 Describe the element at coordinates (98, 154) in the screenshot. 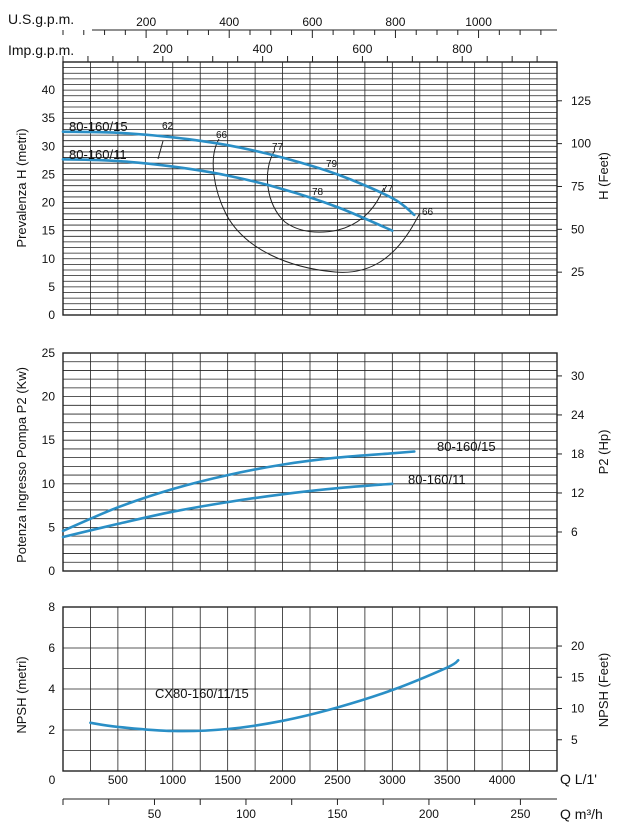

I see `head-label-80-160-11: 80-160/11` at that location.